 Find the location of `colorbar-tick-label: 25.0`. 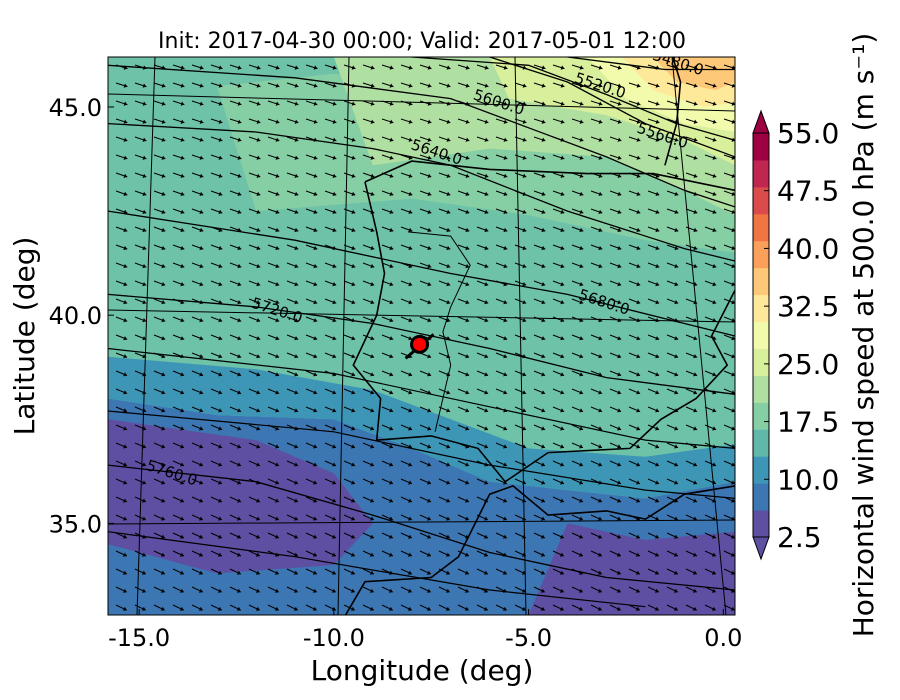

colorbar-tick-label: 25.0 is located at coordinates (808, 364).